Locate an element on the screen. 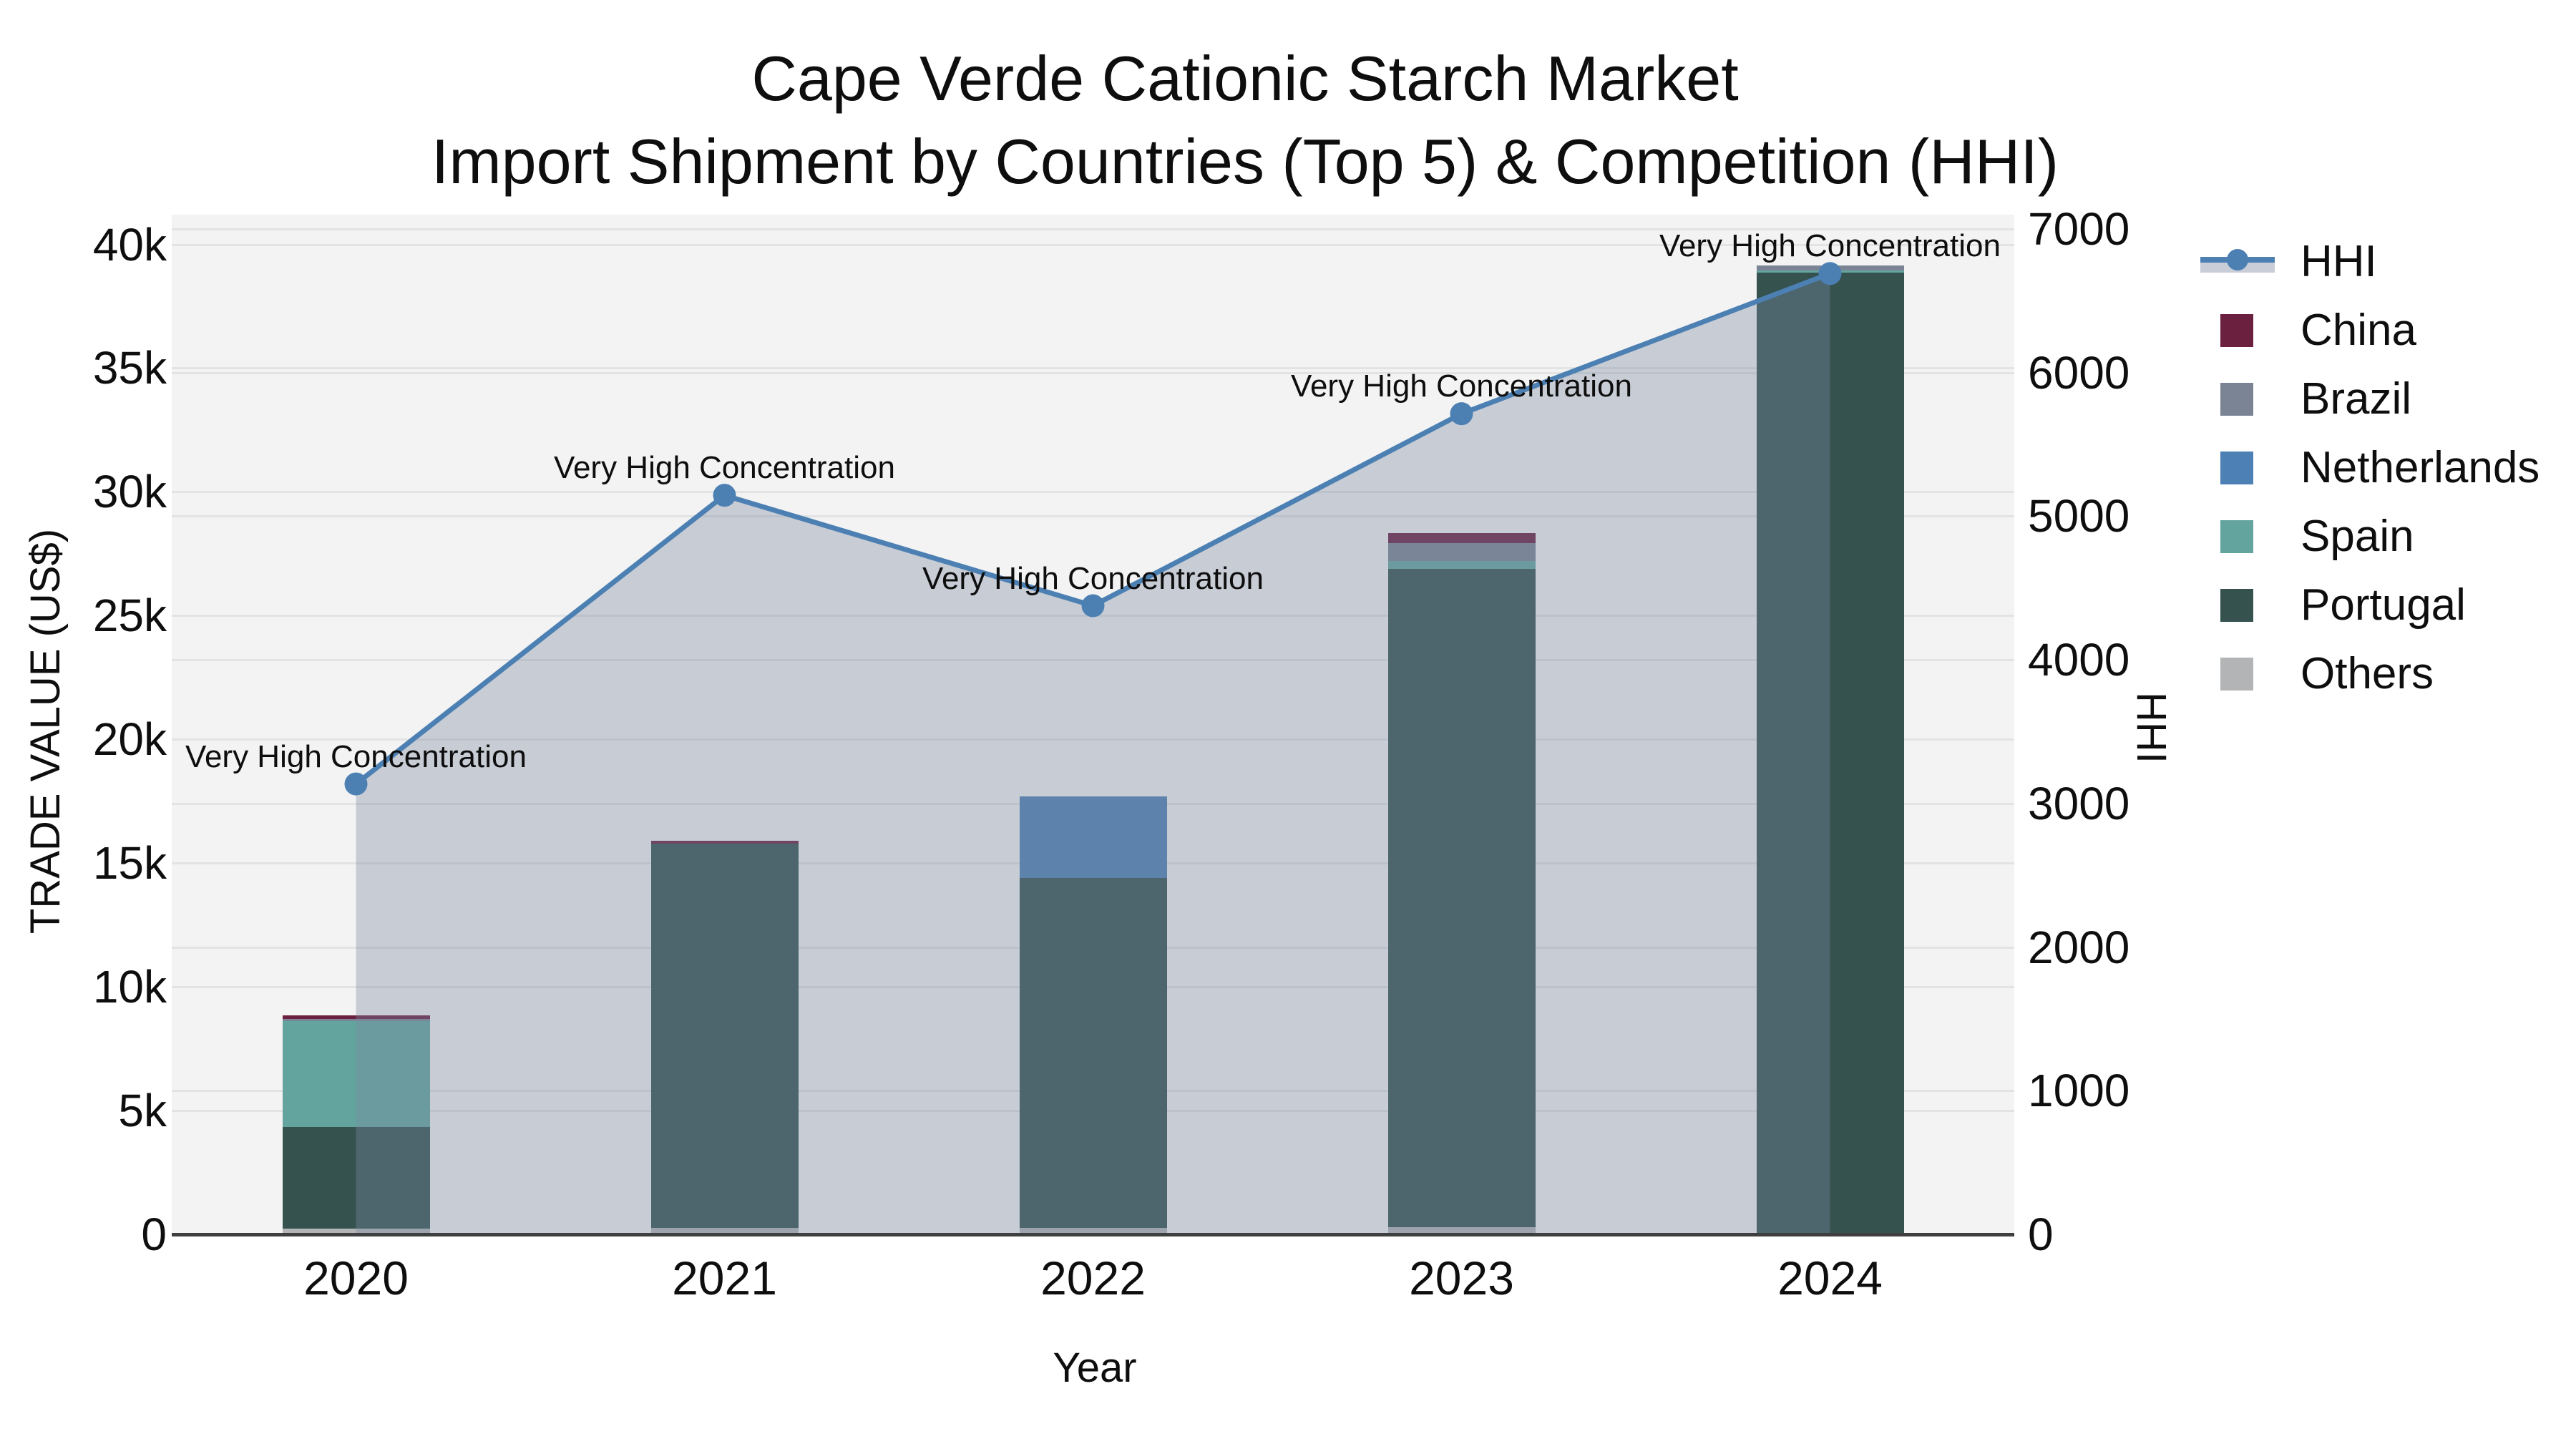  legend-label: Others is located at coordinates (2367, 673).